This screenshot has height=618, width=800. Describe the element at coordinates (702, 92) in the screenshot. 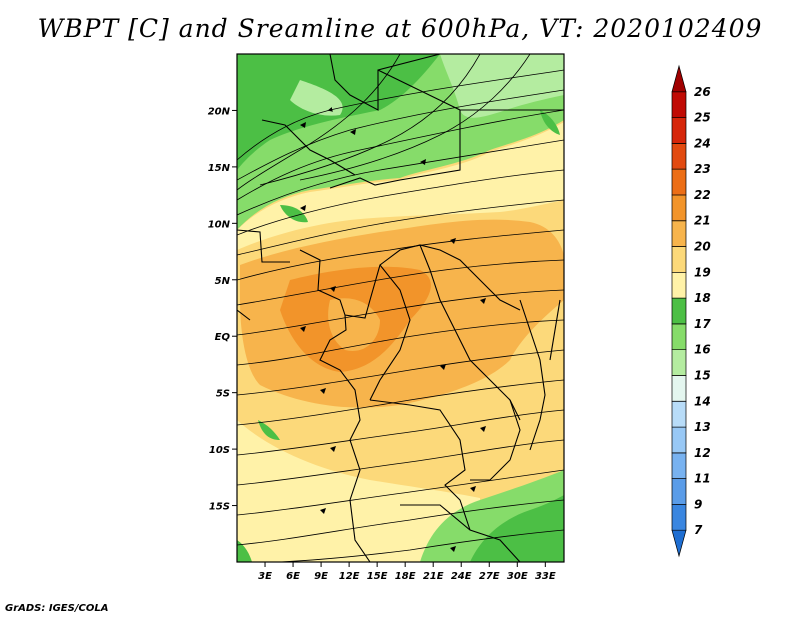

I see `colorbar-label: 26` at that location.